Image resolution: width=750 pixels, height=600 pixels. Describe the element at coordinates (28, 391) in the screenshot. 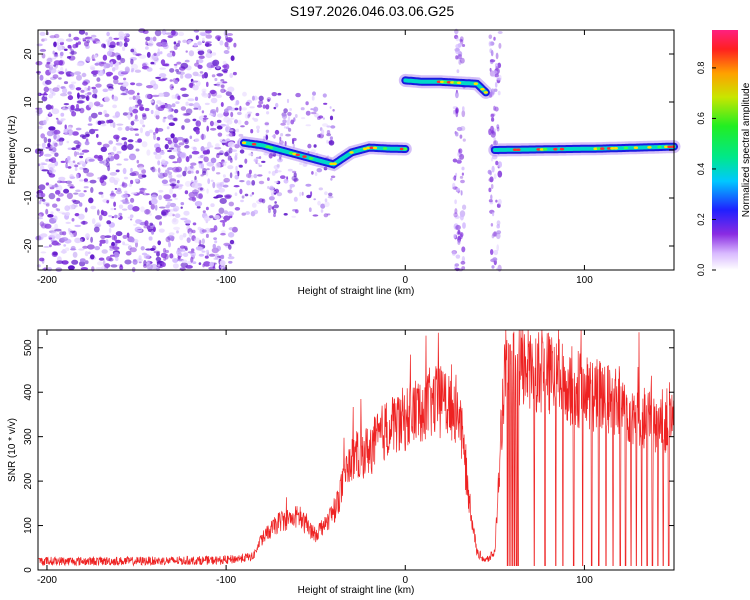

I see `y-tick-label: 400` at that location.